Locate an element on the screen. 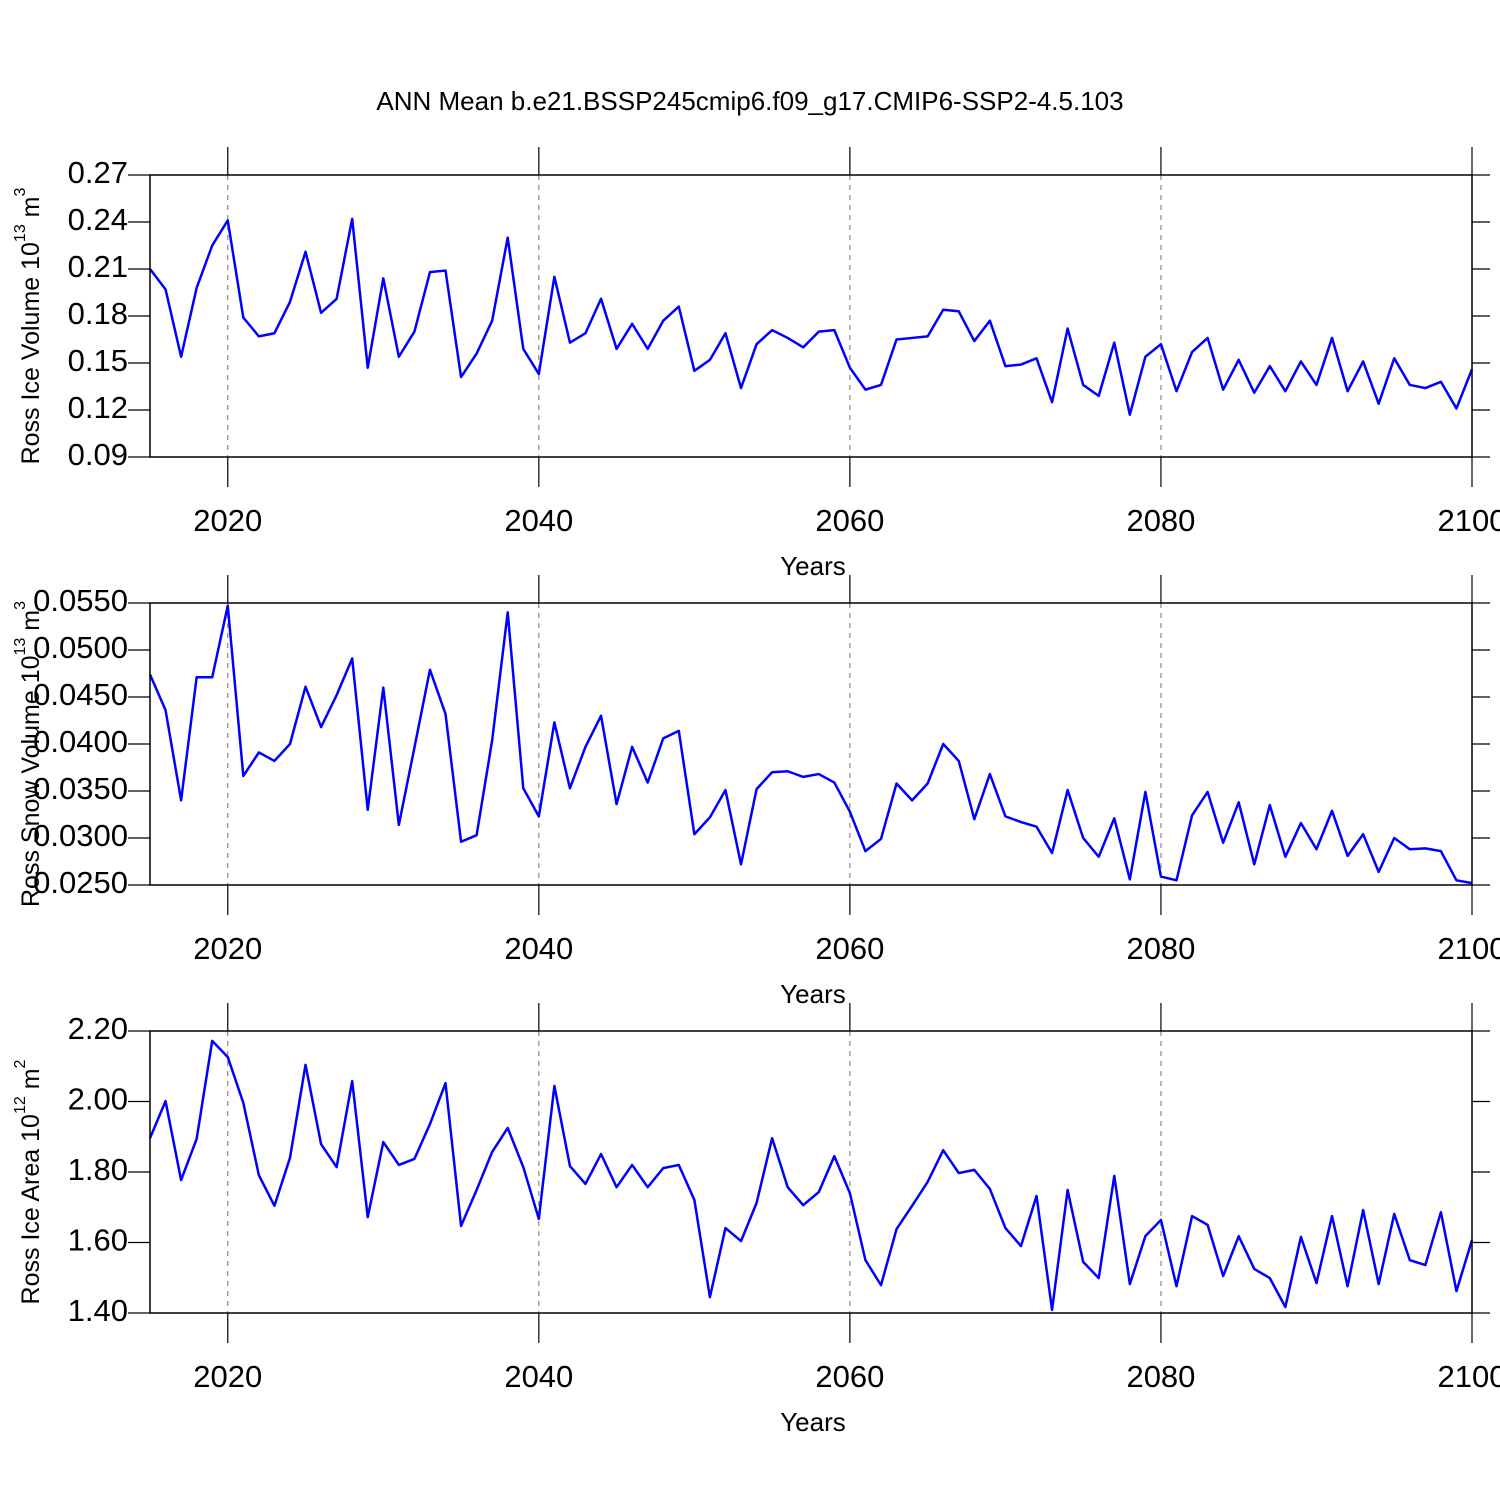 This screenshot has height=1500, width=1500. y-axis-label: Ross Ice Area 1012 m2 is located at coordinates (28, 1181).